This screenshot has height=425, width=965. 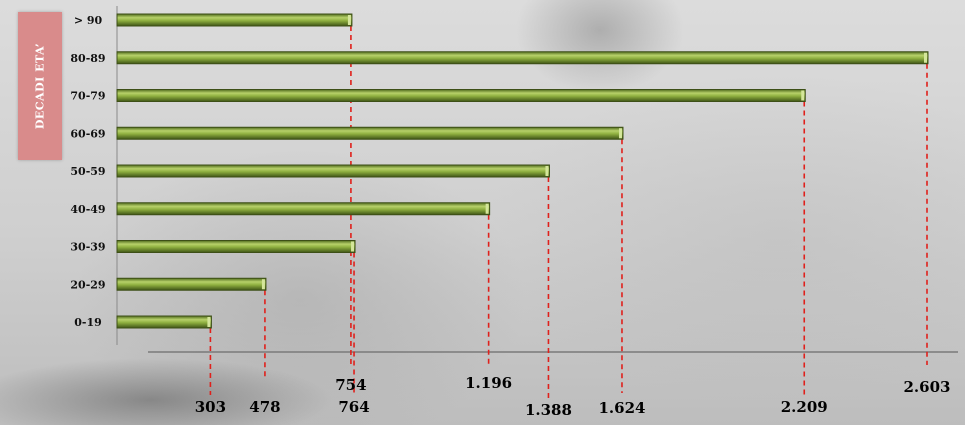 What do you see at coordinates (88, 20) in the screenshot?
I see `category-label: > 90` at bounding box center [88, 20].